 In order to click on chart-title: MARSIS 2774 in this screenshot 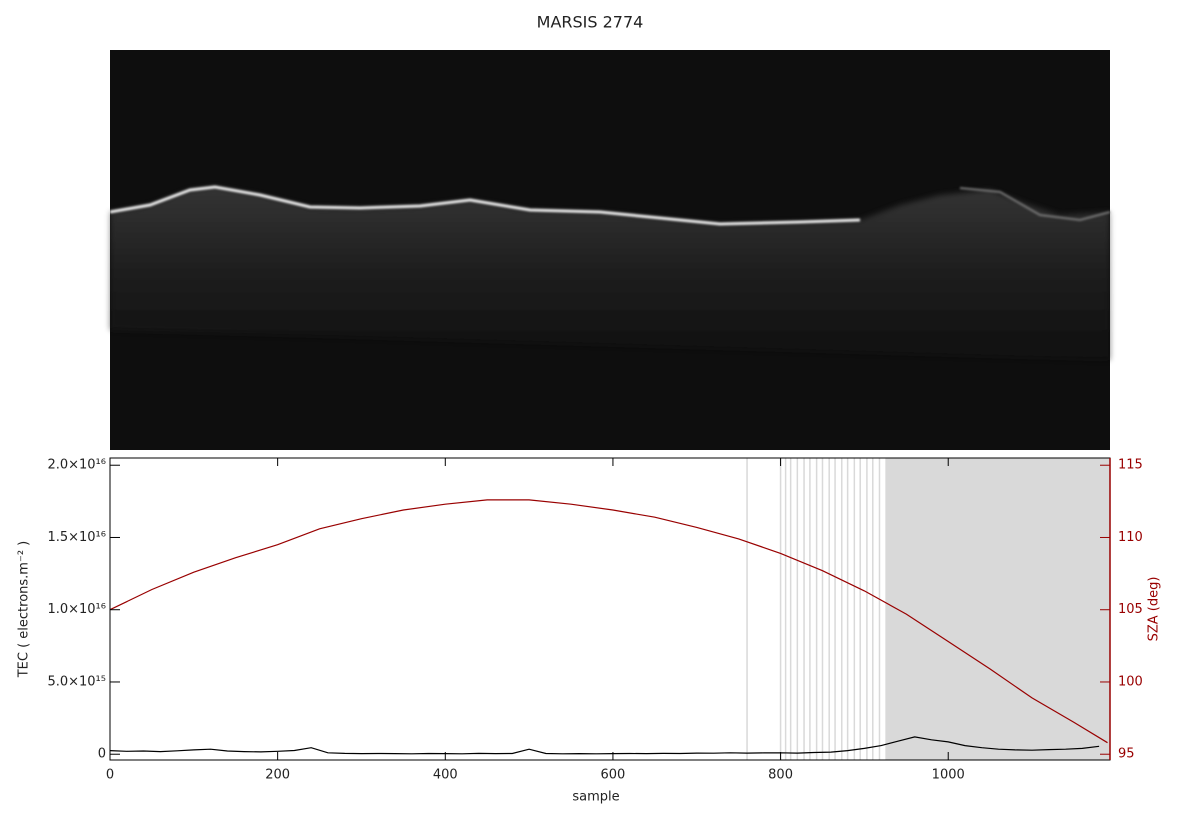, I will do `click(590, 22)`.